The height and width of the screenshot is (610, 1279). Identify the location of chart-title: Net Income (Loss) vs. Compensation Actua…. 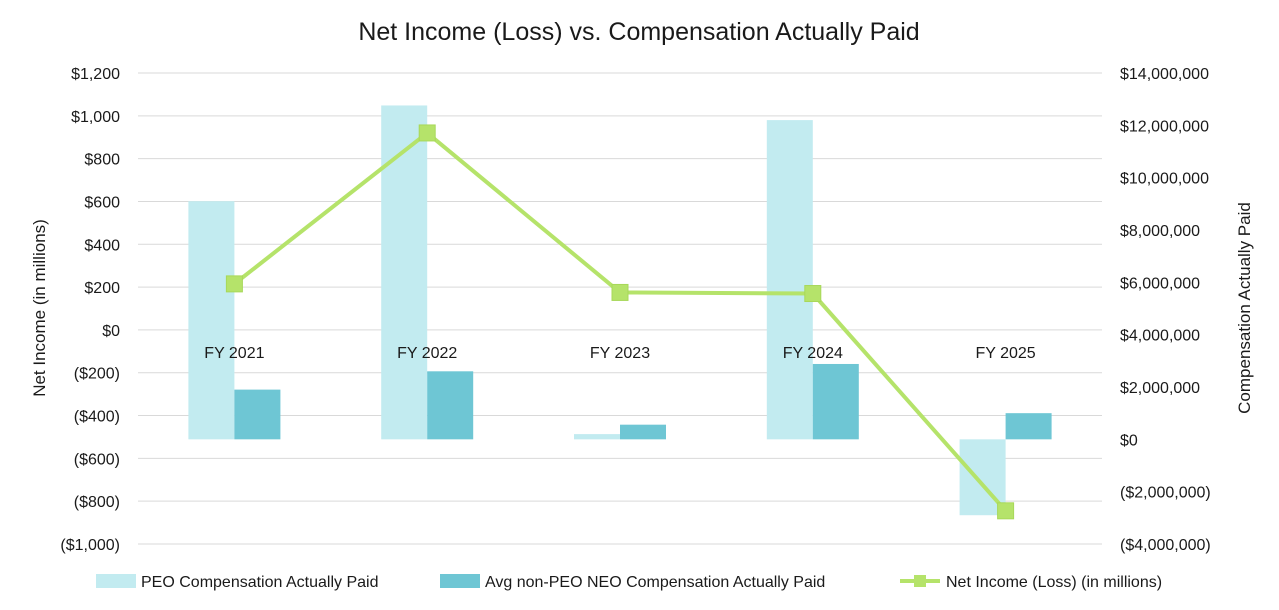
(638, 32).